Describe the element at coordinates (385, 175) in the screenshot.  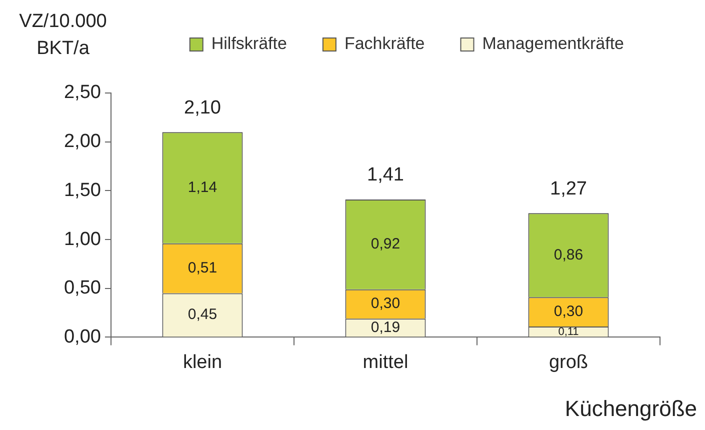
I see `total-label: 1,41` at that location.